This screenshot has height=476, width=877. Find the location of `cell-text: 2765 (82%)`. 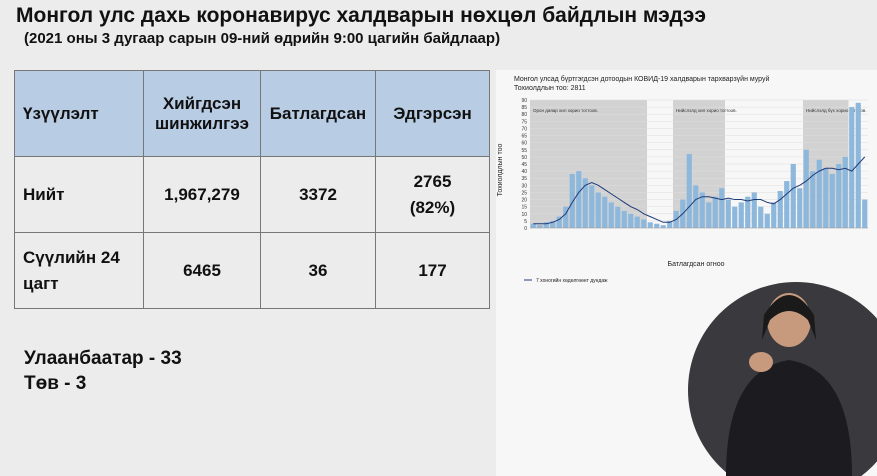

cell-text: 2765 (82%) is located at coordinates (432, 194).